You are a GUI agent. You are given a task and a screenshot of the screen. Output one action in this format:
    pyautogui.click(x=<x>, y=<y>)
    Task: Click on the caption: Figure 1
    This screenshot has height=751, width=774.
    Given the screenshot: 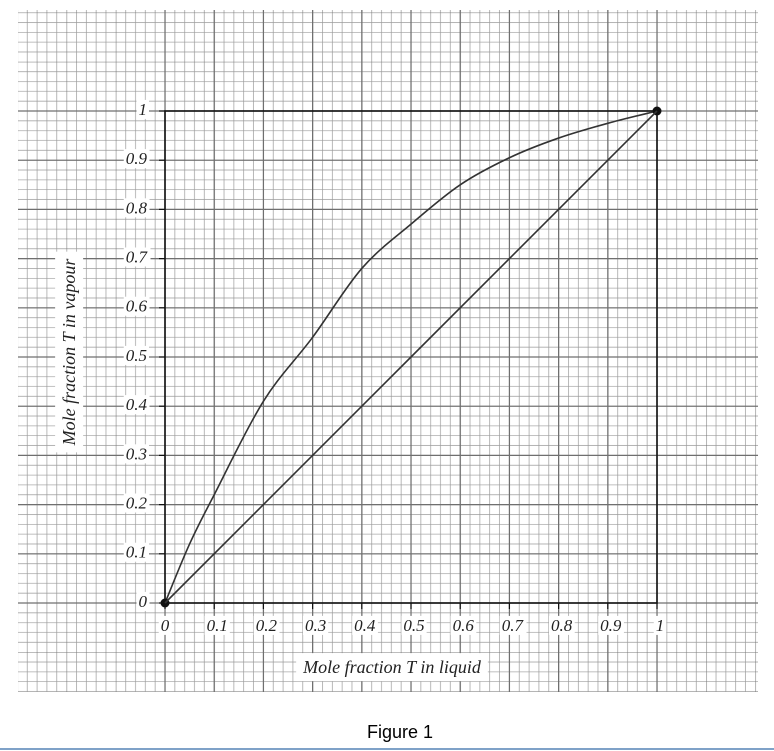 What is the action you would take?
    pyautogui.click(x=400, y=732)
    